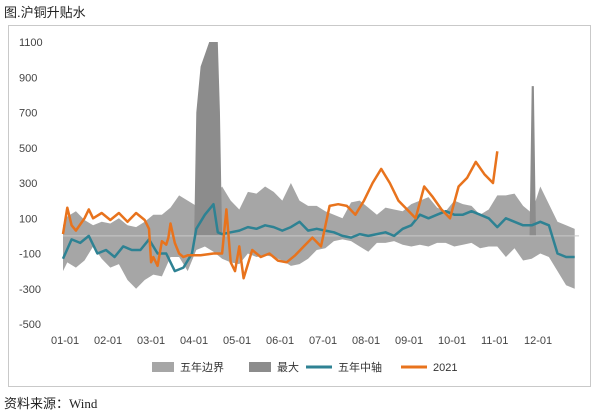 This screenshot has width=597, height=413. Describe the element at coordinates (30, 325) in the screenshot. I see `y-tick-label: -500` at that location.